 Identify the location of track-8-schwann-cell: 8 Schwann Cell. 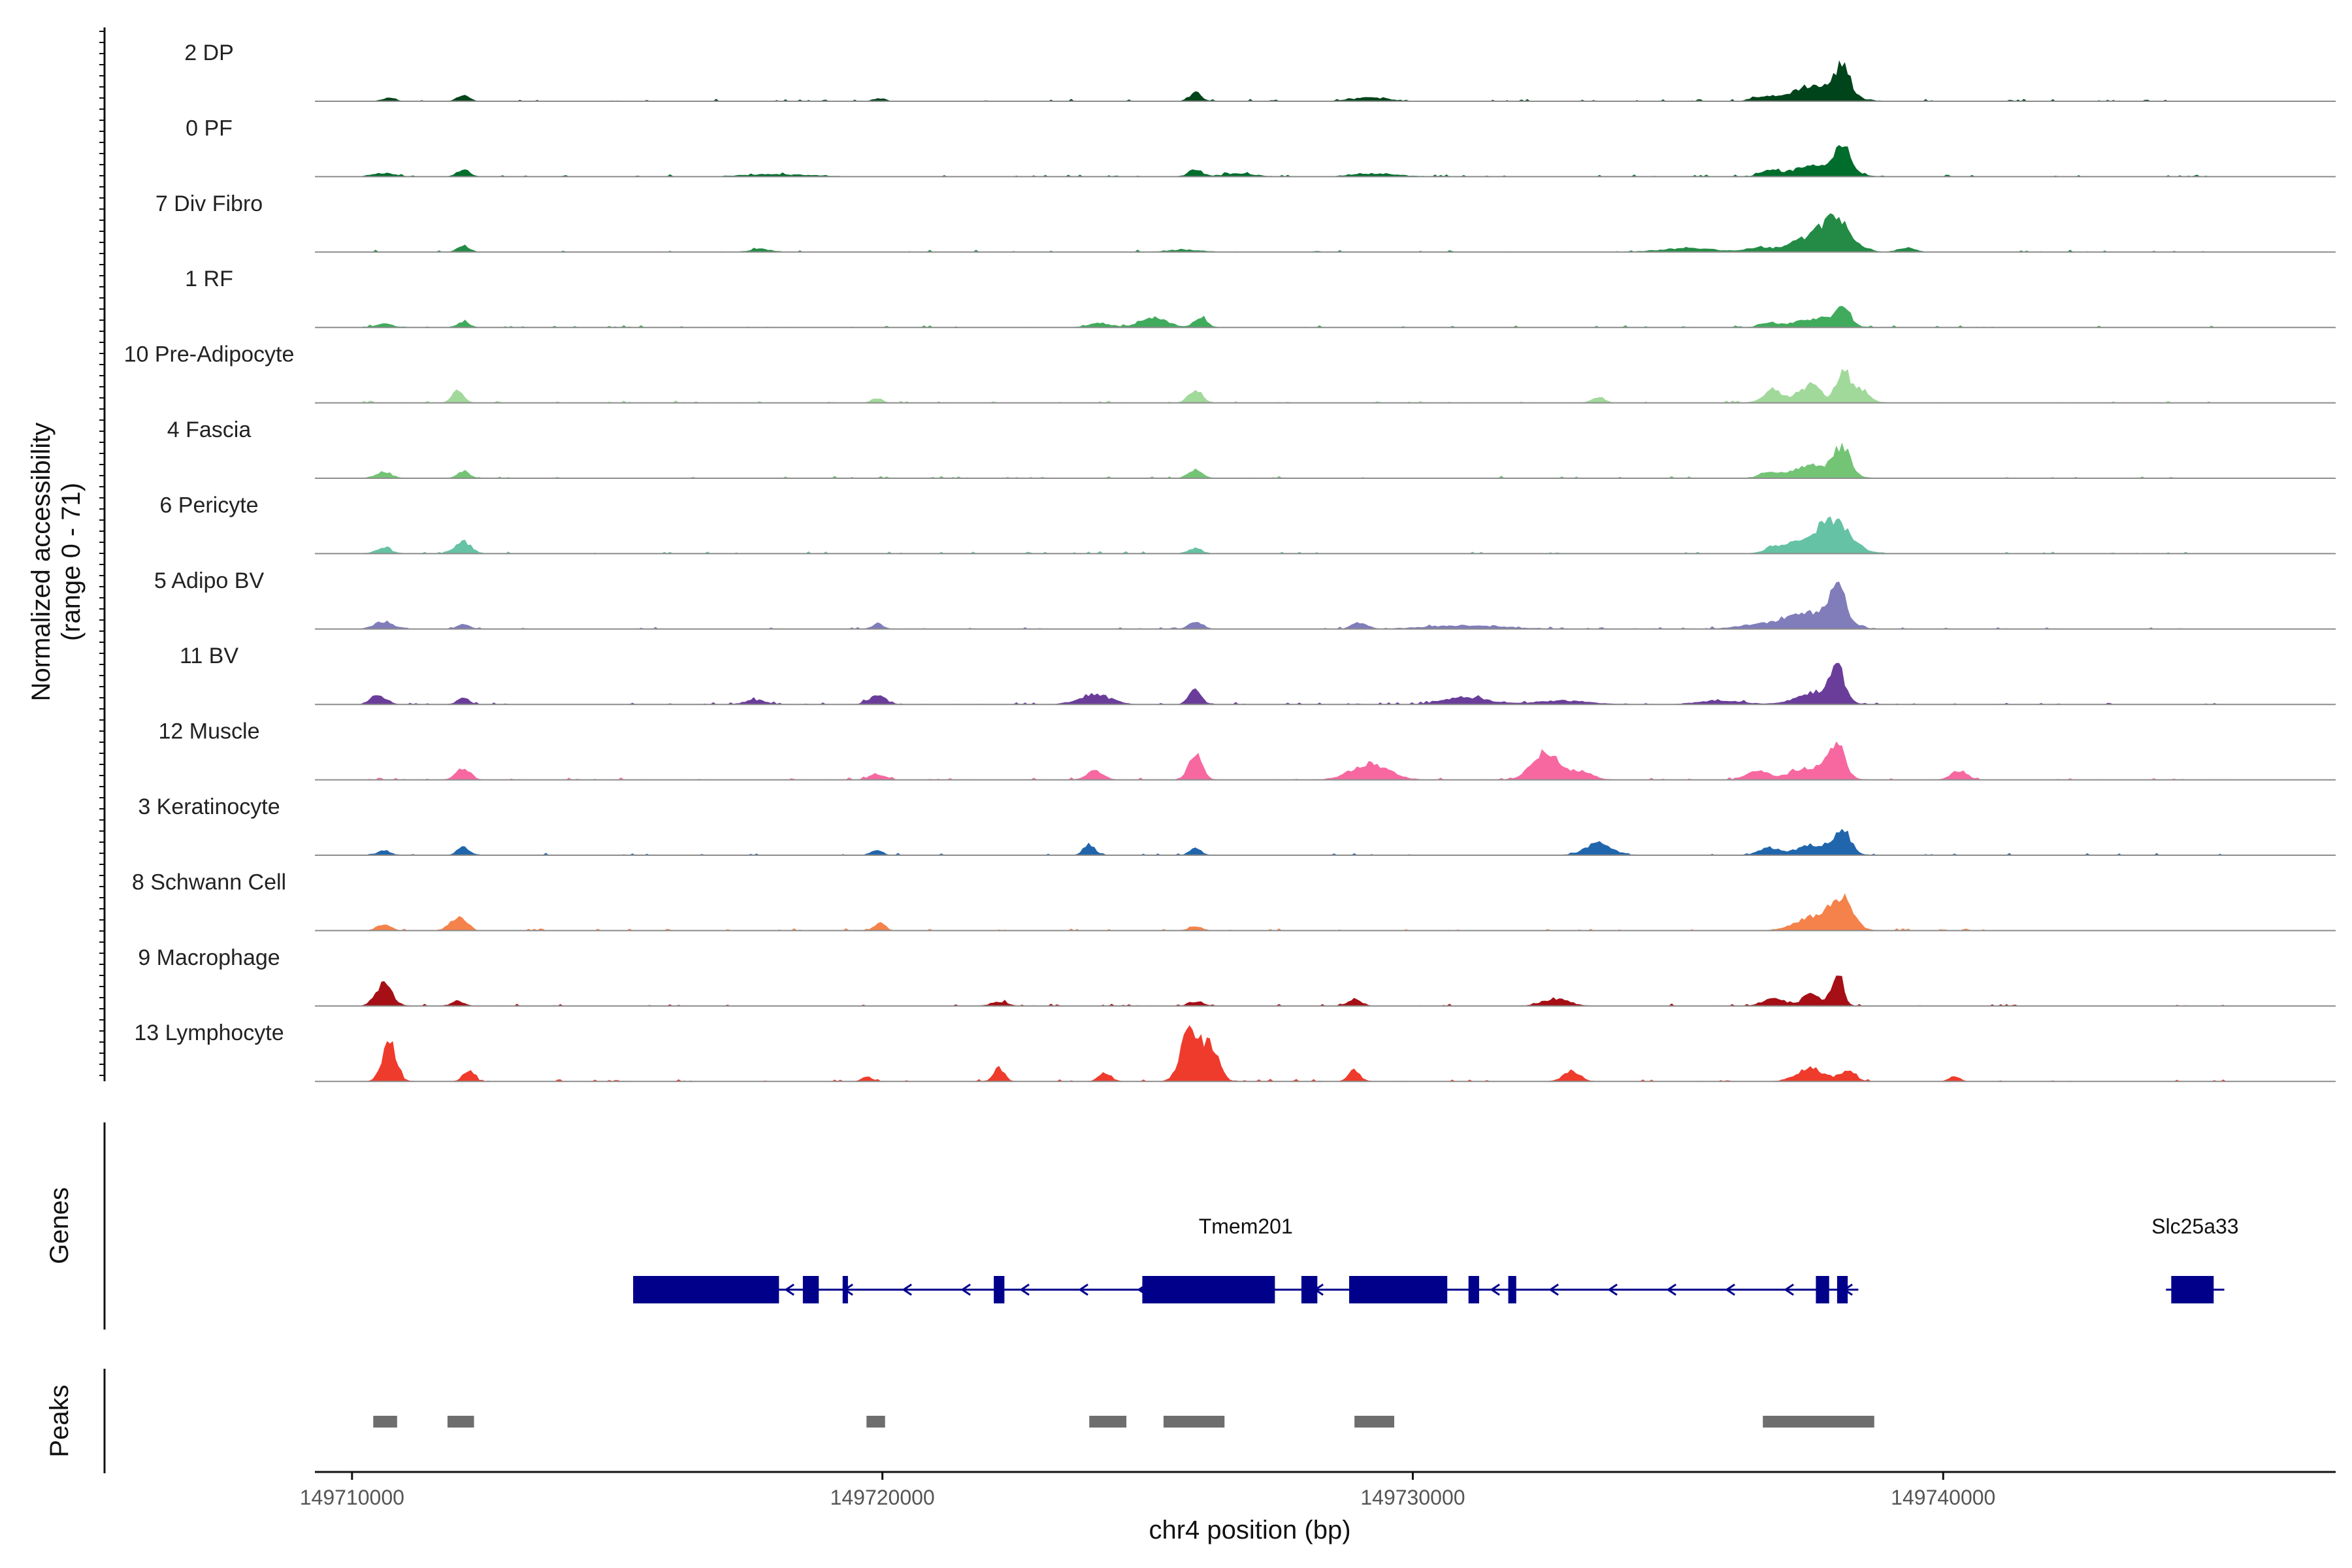
(1234, 901).